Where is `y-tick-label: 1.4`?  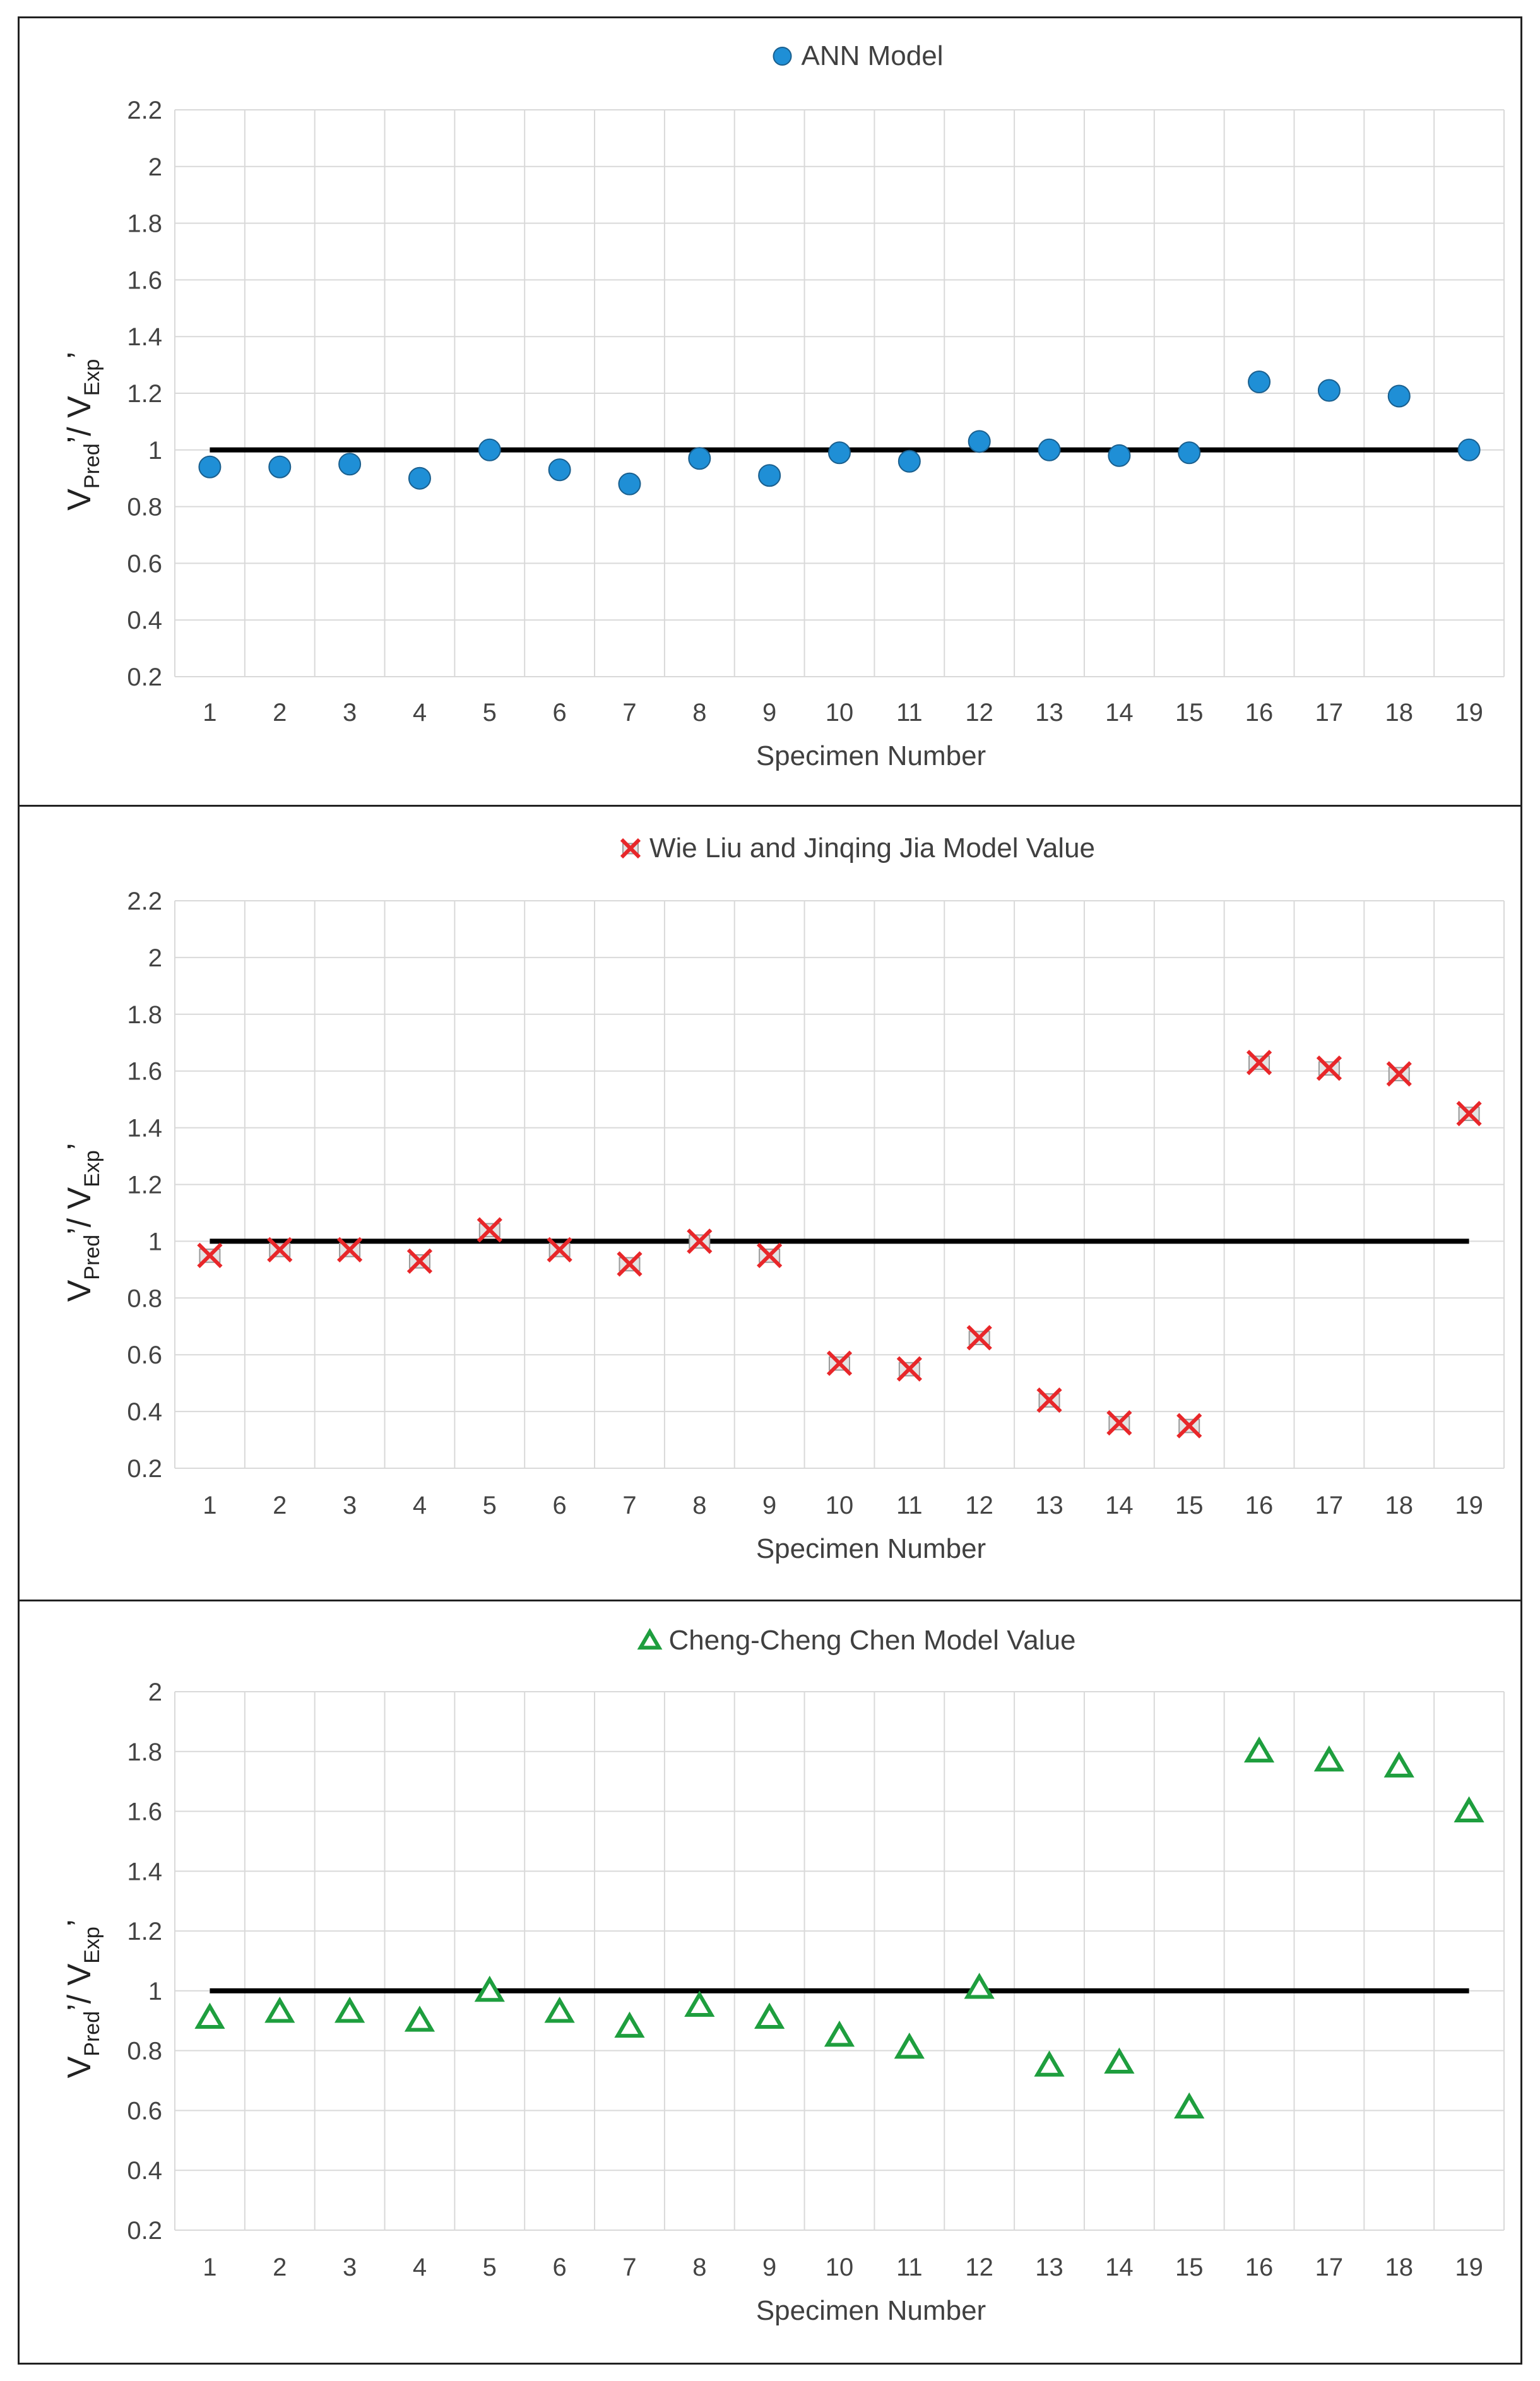 y-tick-label: 1.4 is located at coordinates (144, 337).